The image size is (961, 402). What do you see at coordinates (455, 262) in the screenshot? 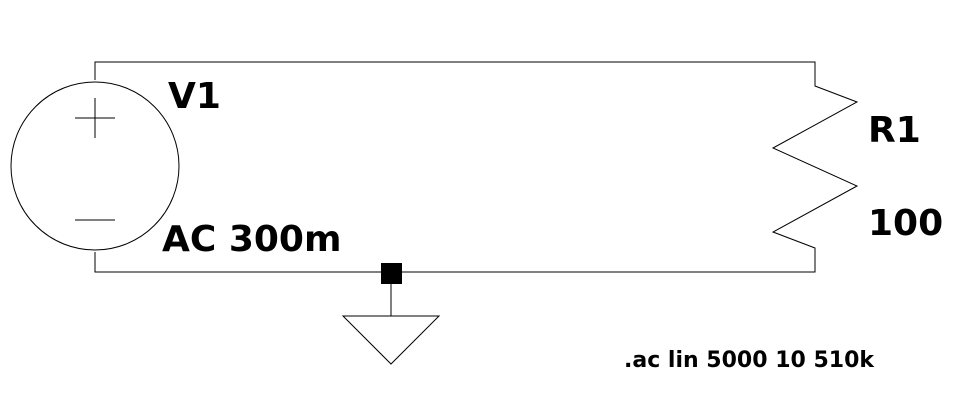
I see `bottom-wire` at bounding box center [455, 262].